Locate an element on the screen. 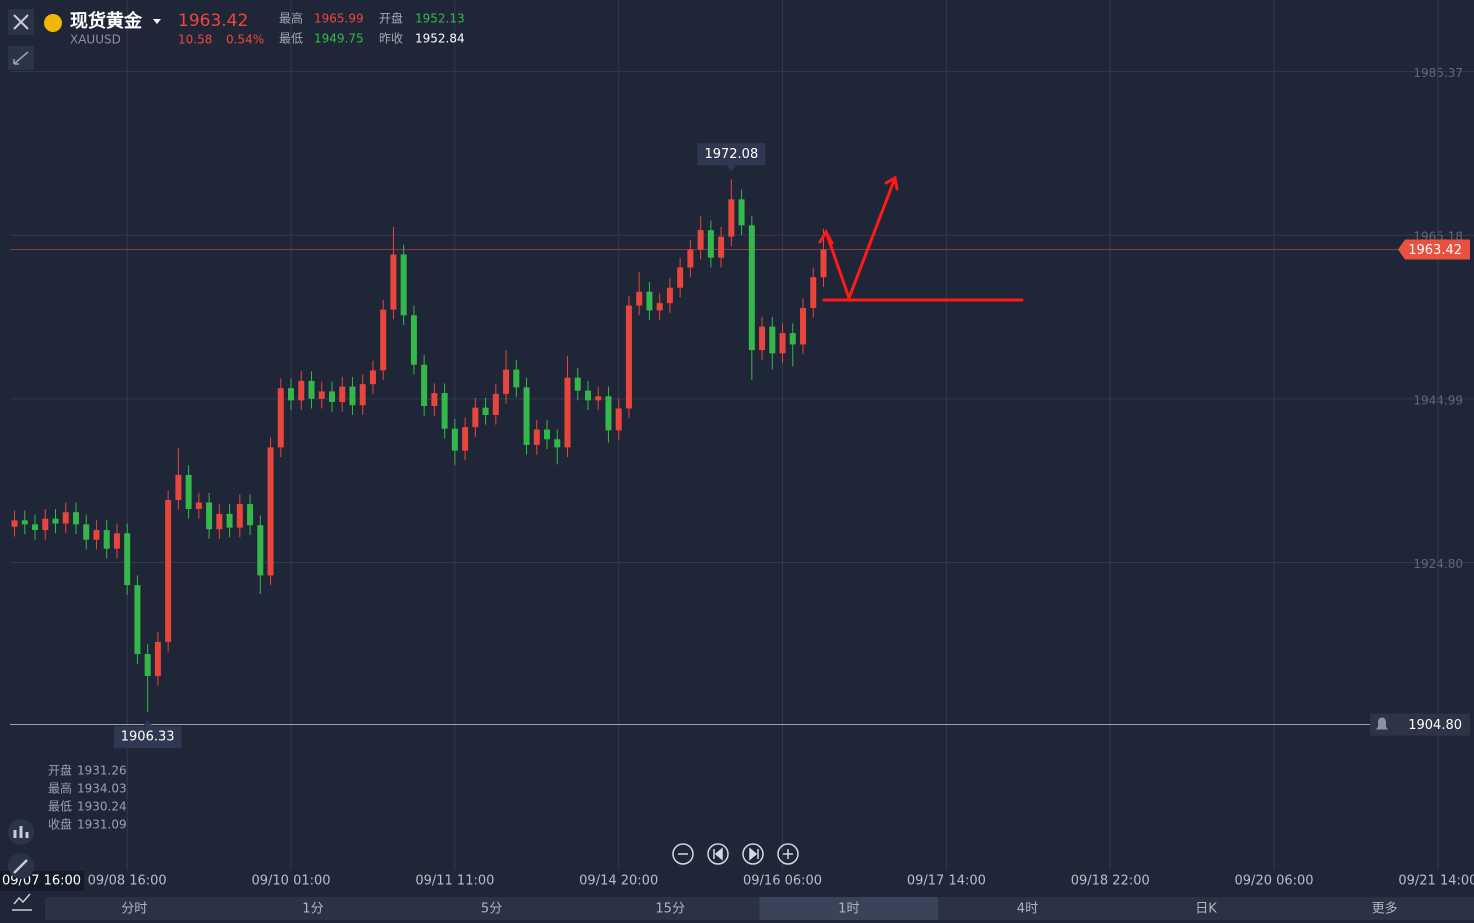  timeframe-label: 更多 is located at coordinates (1385, 909).